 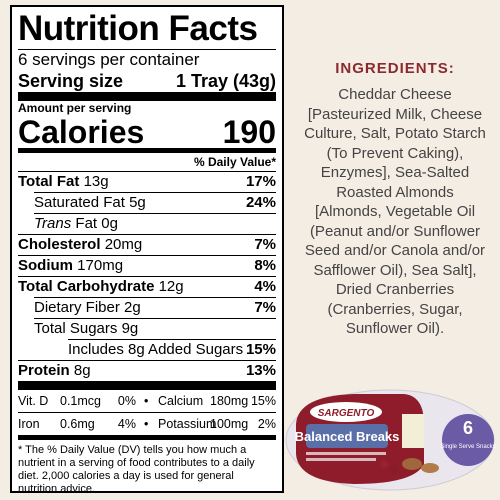 I want to click on nutrient-dv: 8%, so click(x=265, y=265).